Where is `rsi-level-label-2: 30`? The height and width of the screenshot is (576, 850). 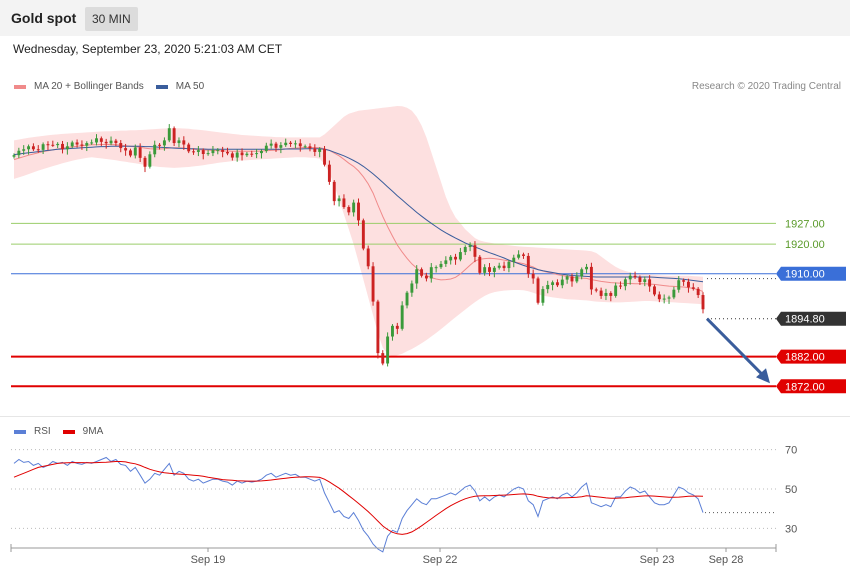
rsi-level-label-2: 30 is located at coordinates (791, 529).